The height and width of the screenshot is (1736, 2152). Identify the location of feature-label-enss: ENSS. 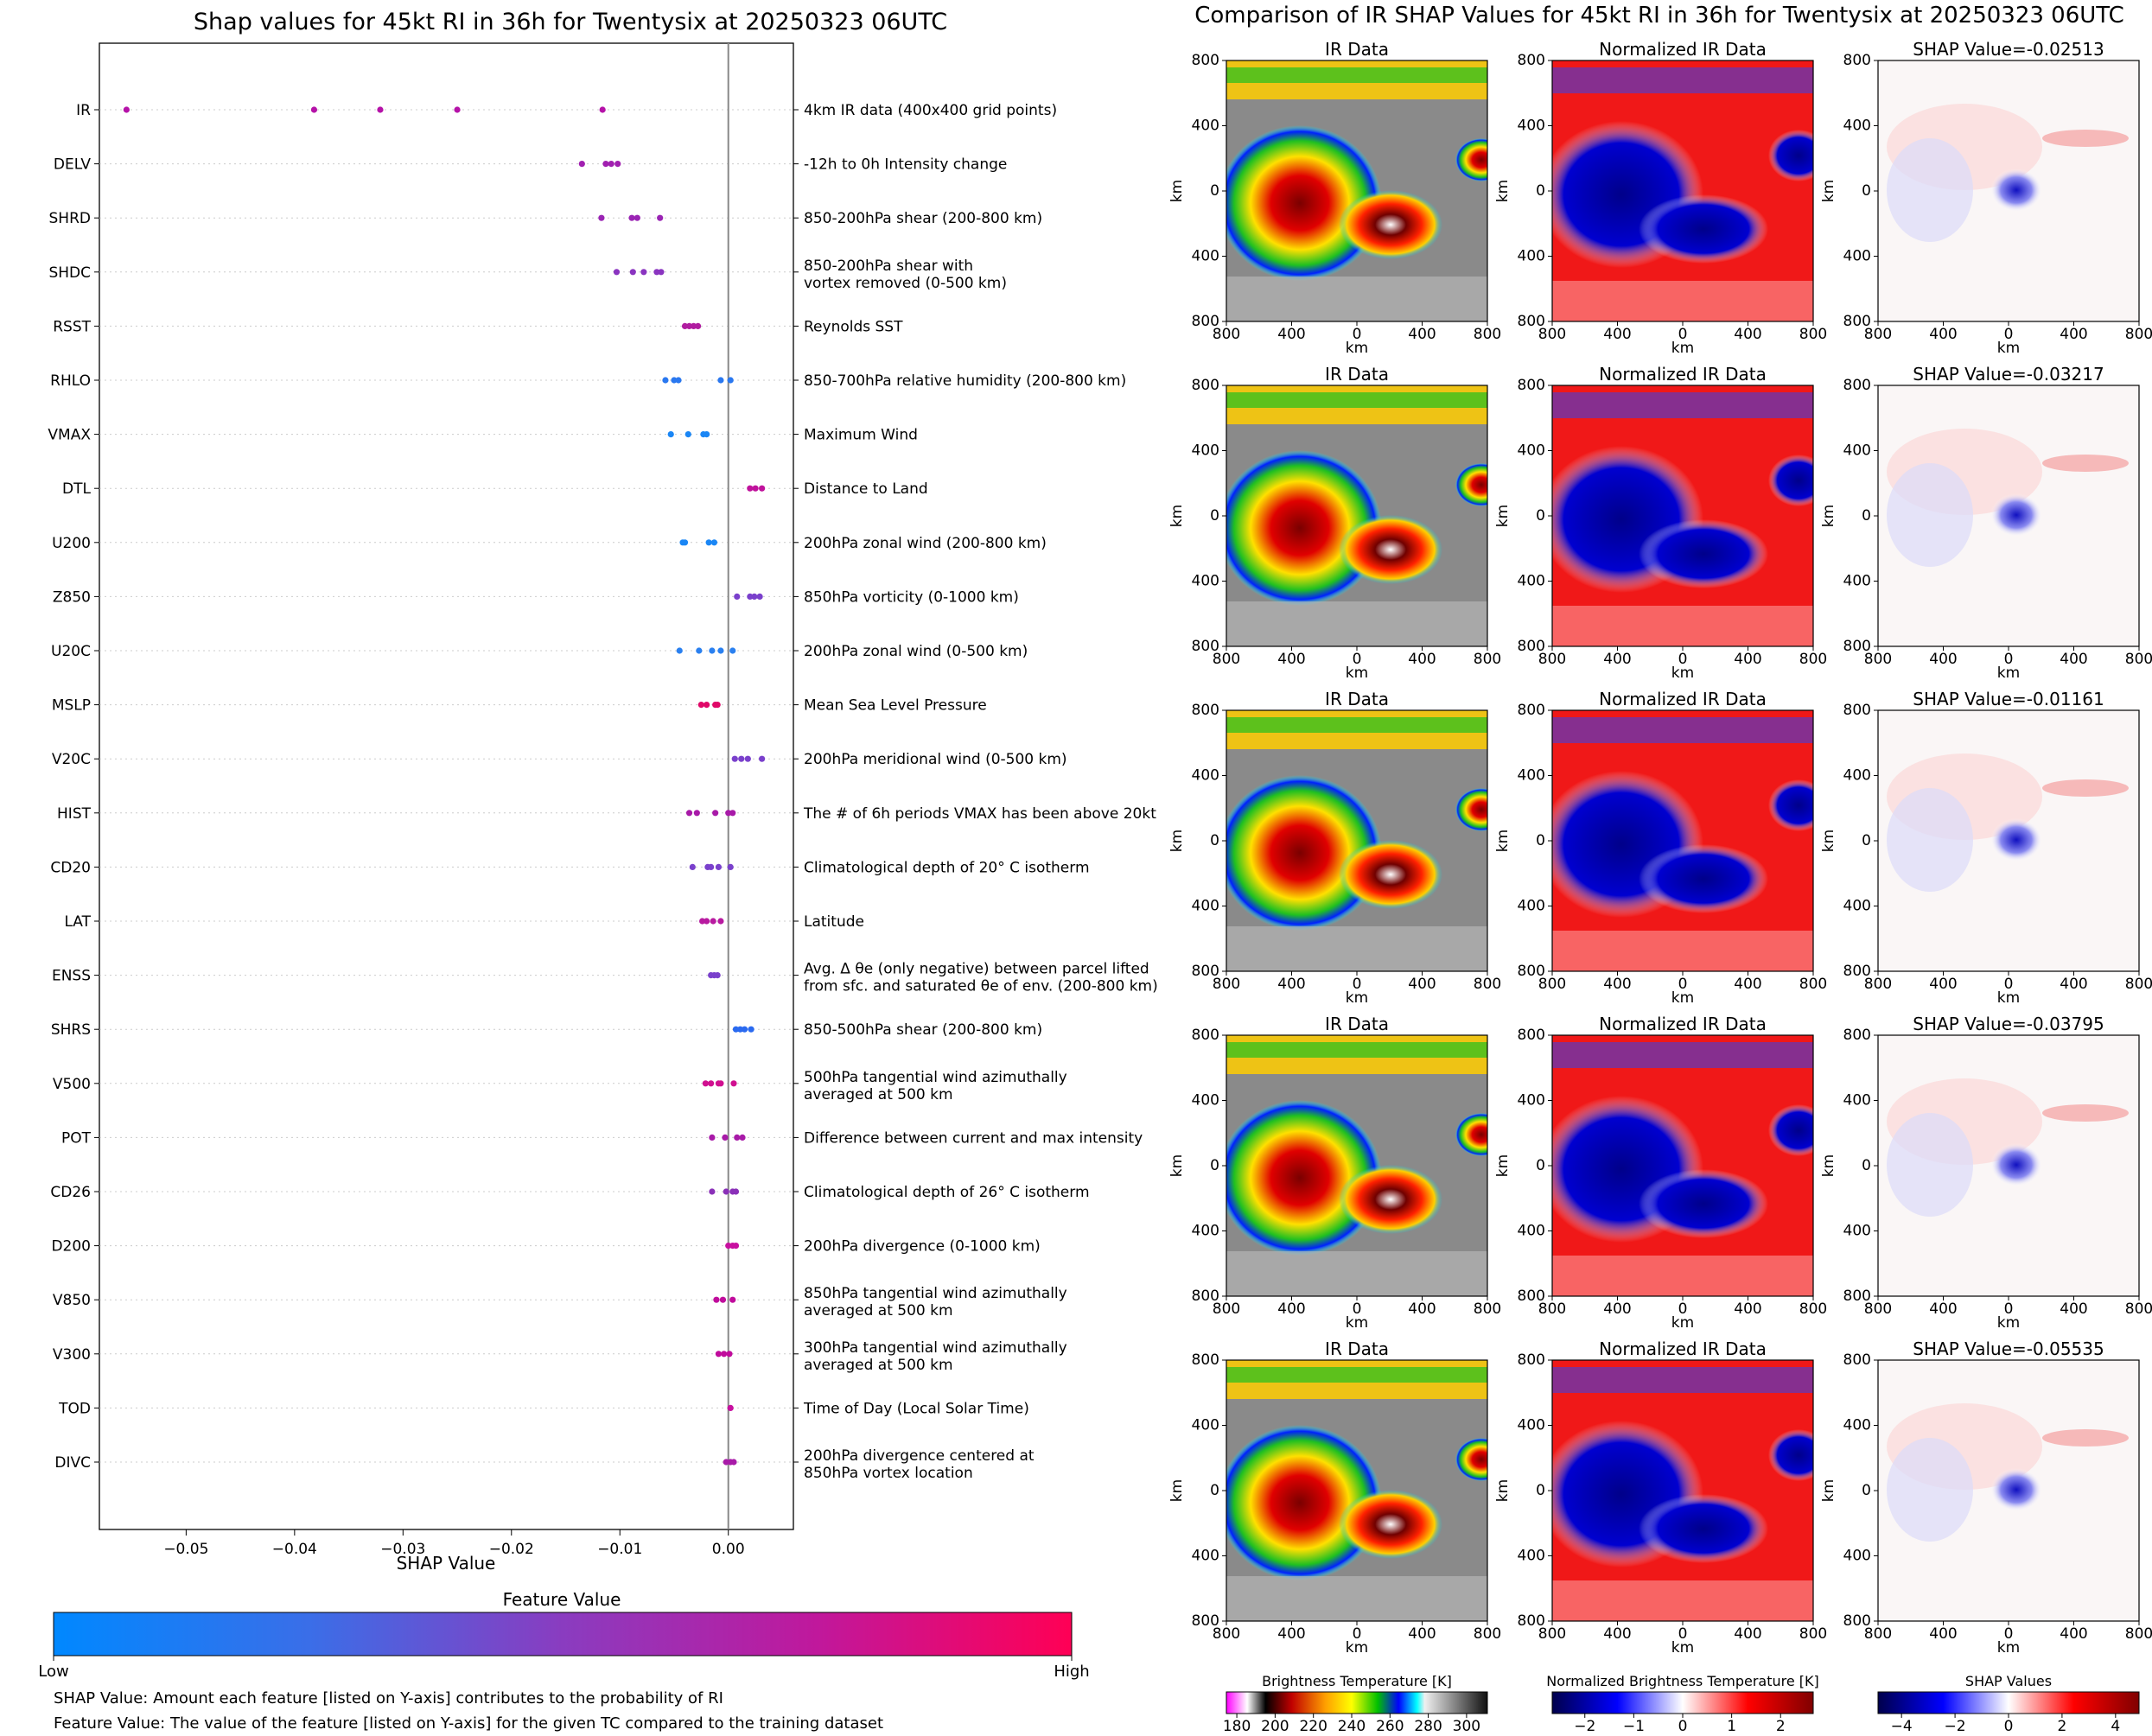
(71, 976).